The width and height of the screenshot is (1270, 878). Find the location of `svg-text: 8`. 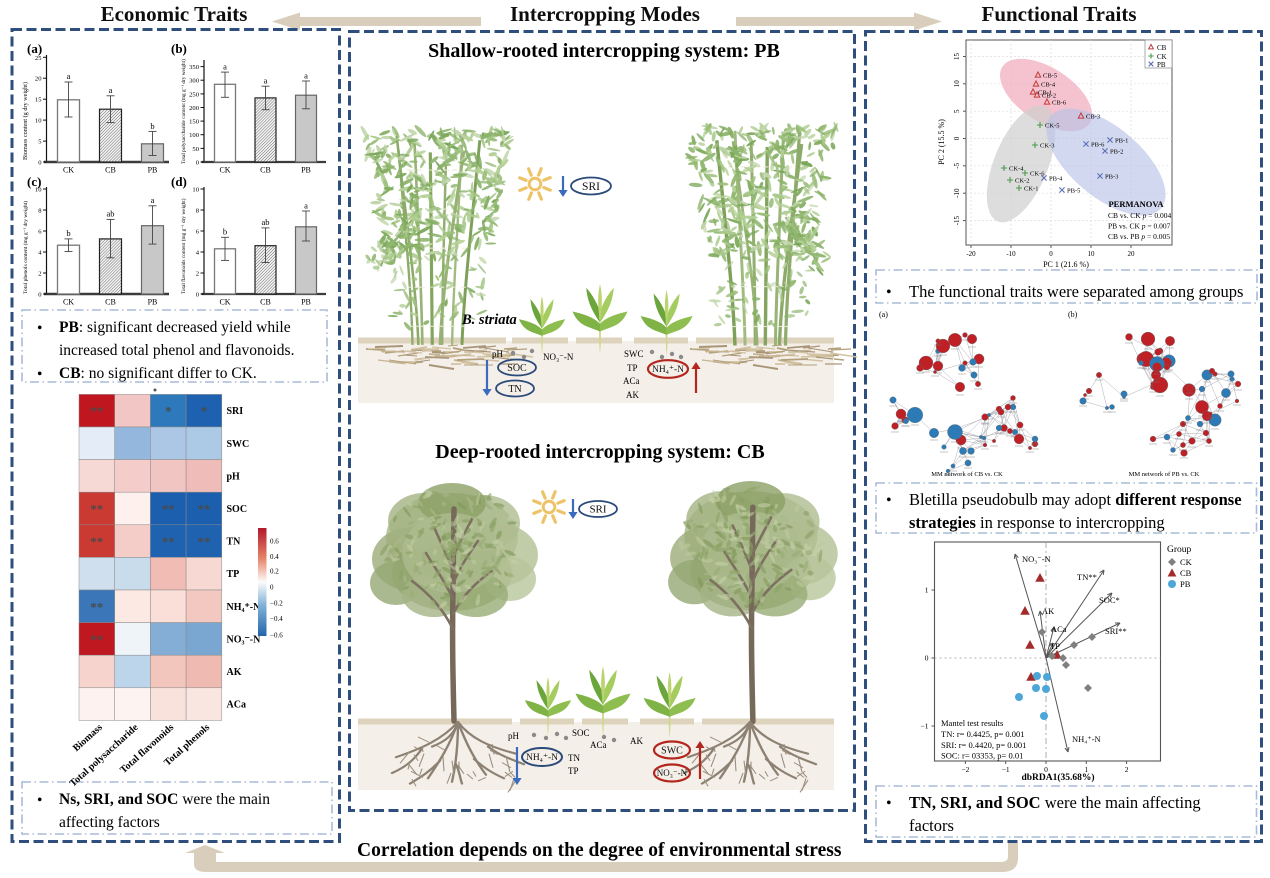

svg-text: 8 is located at coordinates (40, 211).